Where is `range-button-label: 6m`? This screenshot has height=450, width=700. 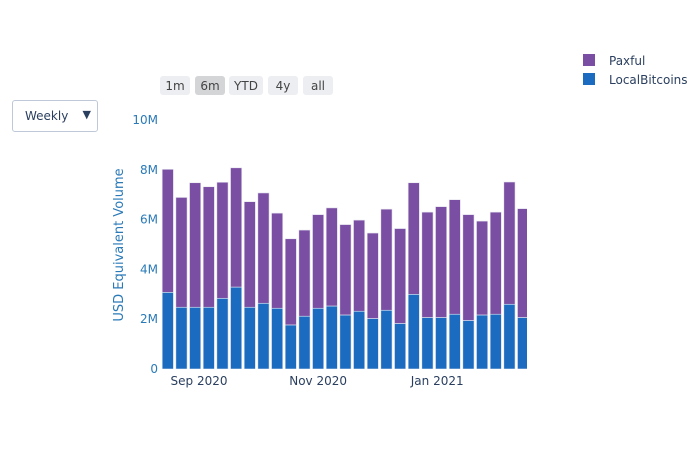 range-button-label: 6m is located at coordinates (209, 86).